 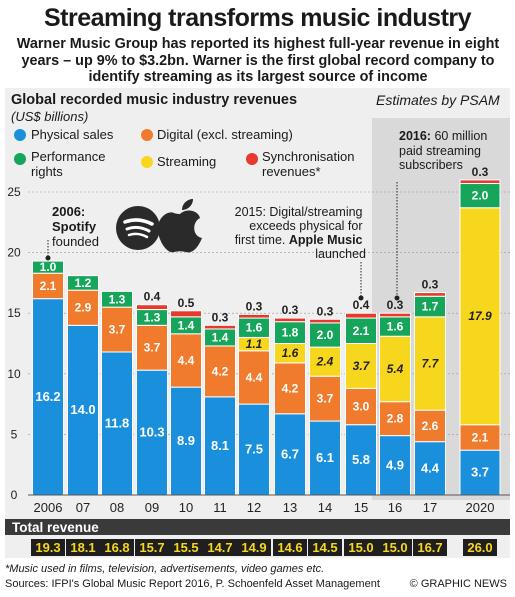 I want to click on legend-label-performance: Performance rights, so click(x=68, y=164).